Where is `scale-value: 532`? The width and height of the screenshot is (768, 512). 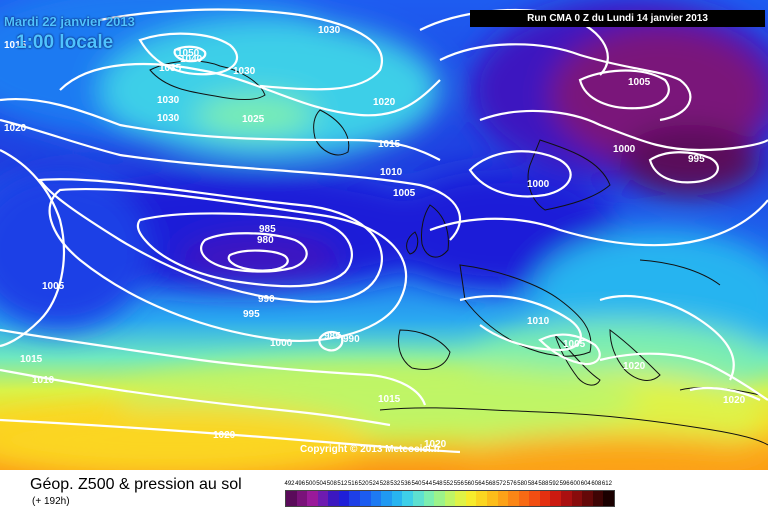
scale-value: 532 is located at coordinates (395, 484).